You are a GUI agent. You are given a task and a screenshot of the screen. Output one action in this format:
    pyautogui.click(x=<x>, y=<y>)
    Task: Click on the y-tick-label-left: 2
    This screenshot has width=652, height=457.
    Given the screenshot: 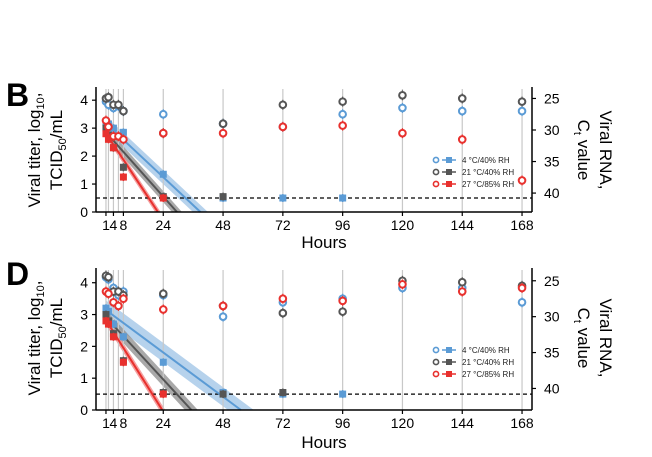 What is the action you would take?
    pyautogui.click(x=84, y=346)
    